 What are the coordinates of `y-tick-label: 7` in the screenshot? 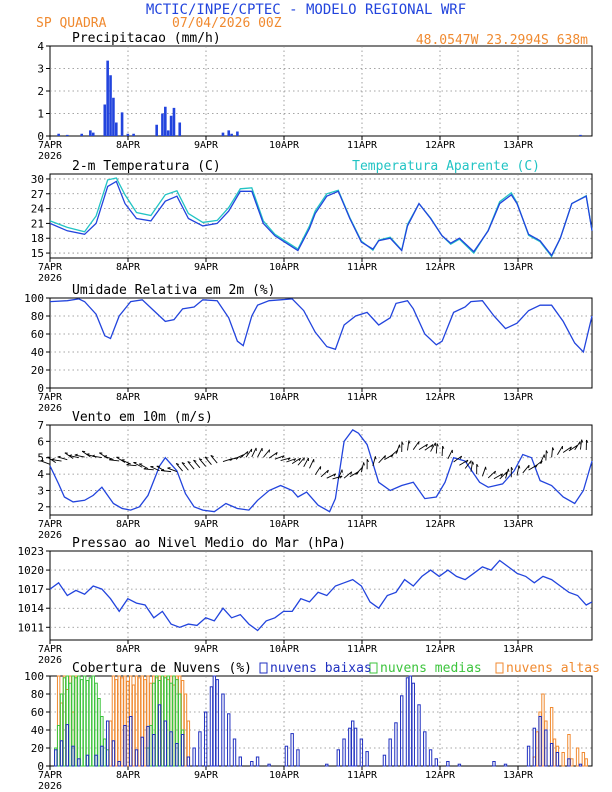 It's located at (40, 425).